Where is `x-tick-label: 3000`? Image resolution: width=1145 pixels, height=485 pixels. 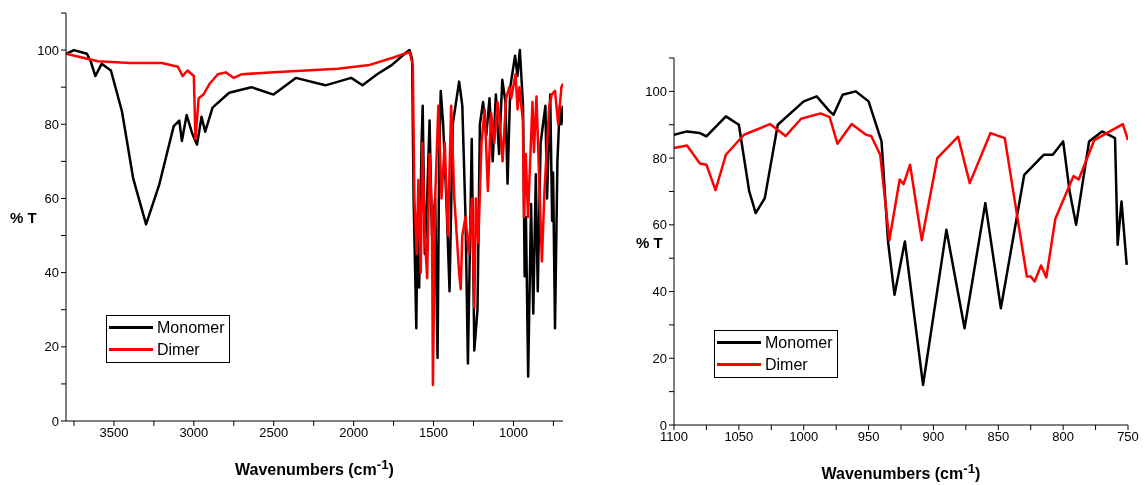
x-tick-label: 3000 is located at coordinates (194, 433).